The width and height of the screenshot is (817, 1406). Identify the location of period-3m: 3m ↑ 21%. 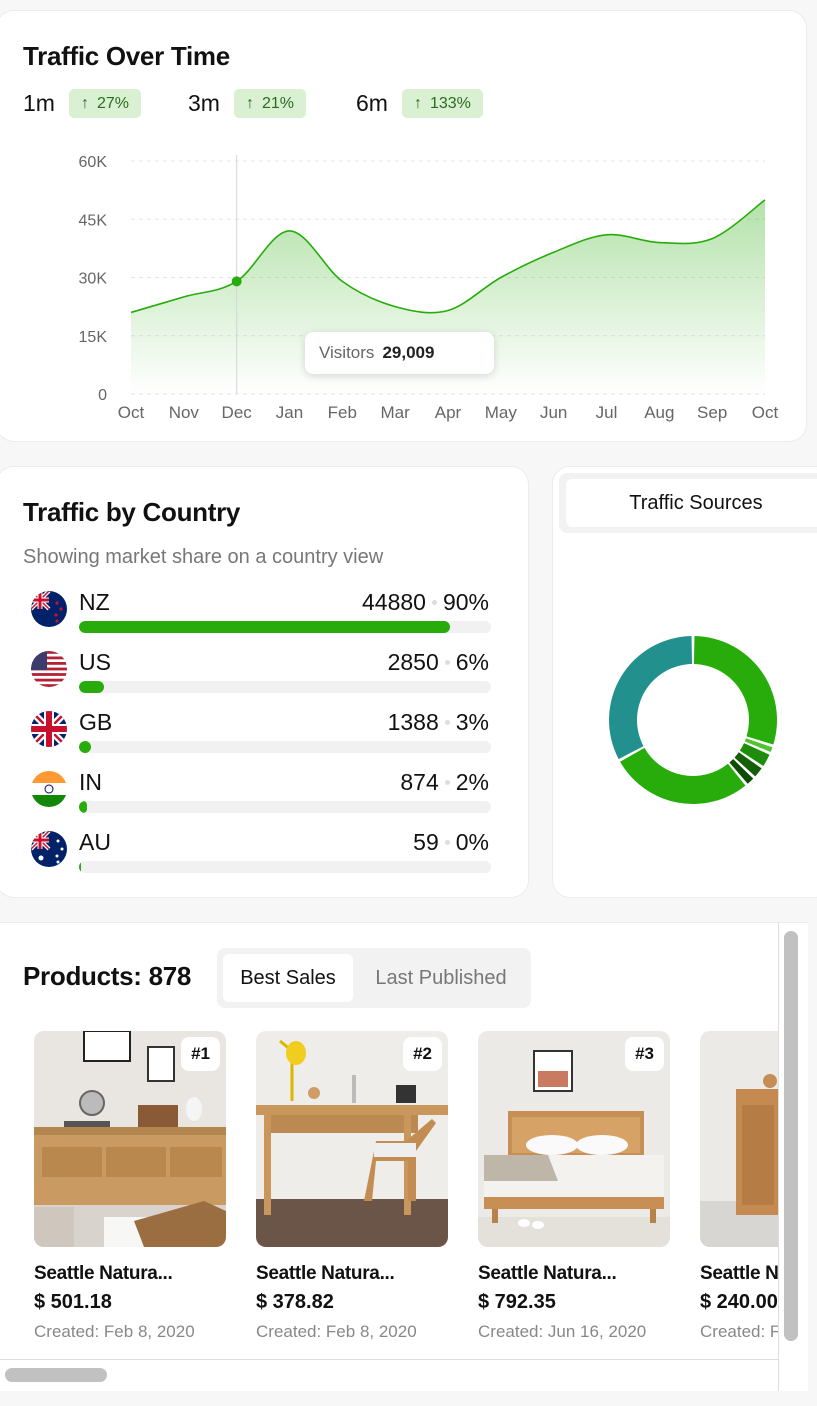
(247, 103).